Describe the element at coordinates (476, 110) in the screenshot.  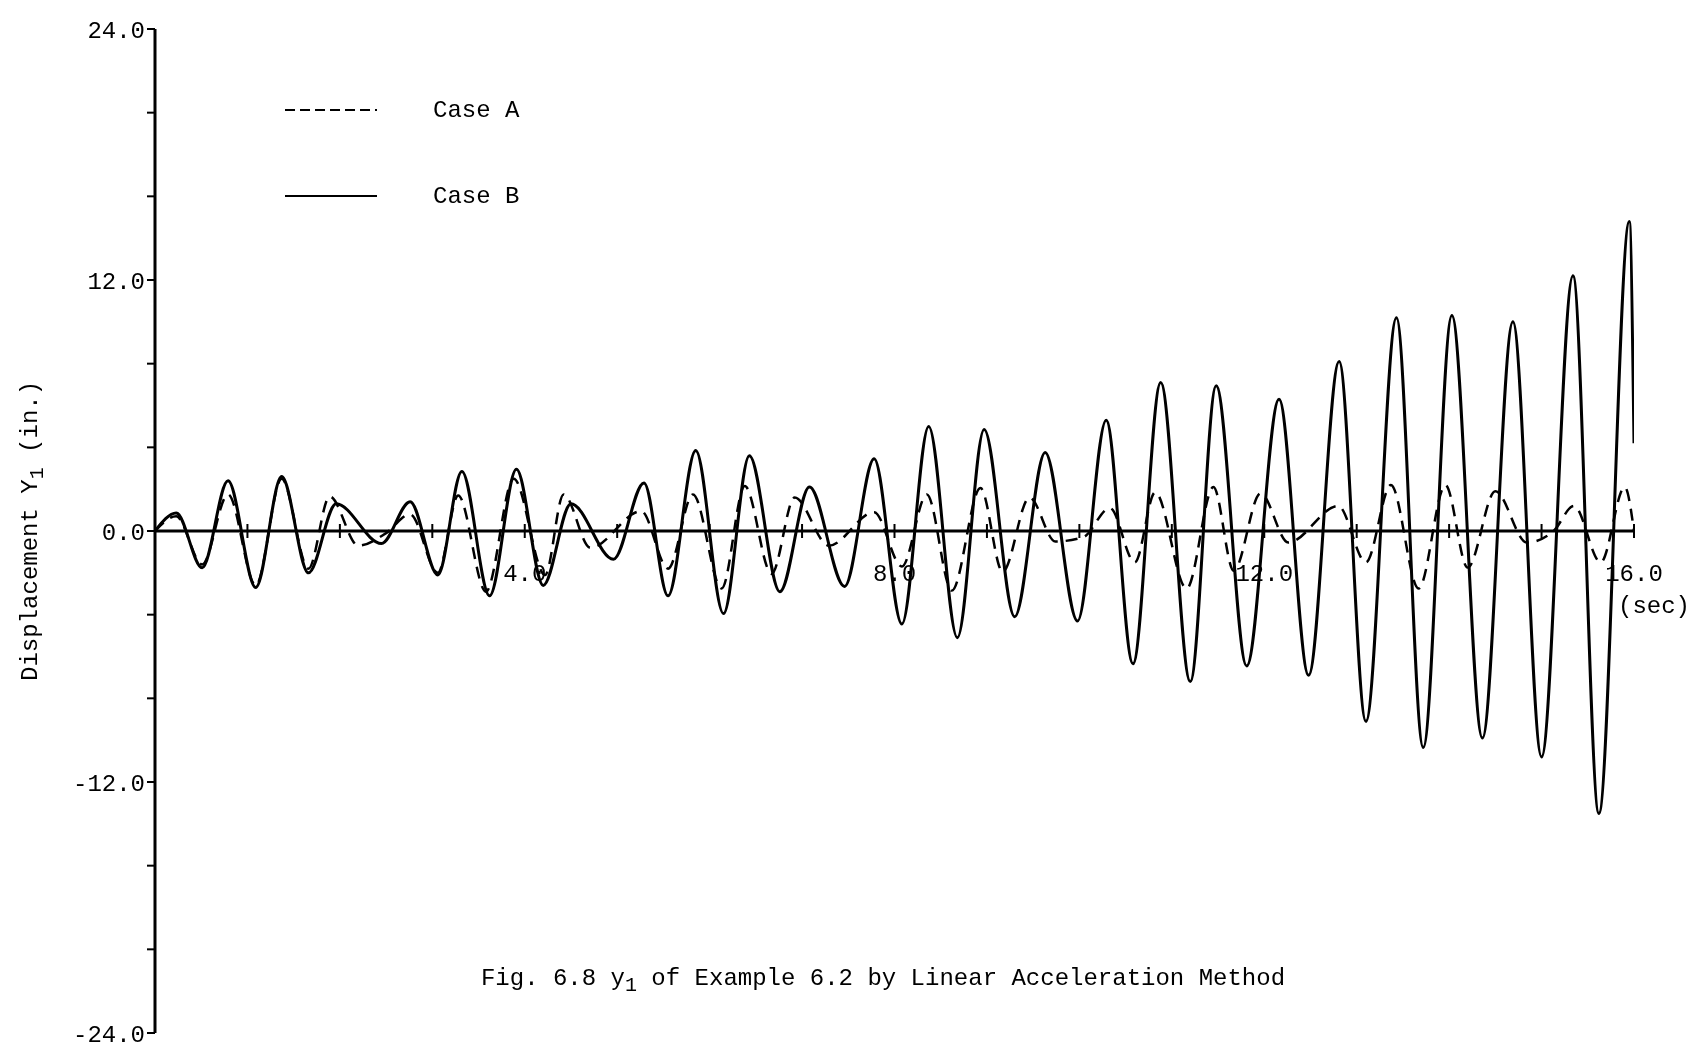
I see `legend-label: Case A` at that location.